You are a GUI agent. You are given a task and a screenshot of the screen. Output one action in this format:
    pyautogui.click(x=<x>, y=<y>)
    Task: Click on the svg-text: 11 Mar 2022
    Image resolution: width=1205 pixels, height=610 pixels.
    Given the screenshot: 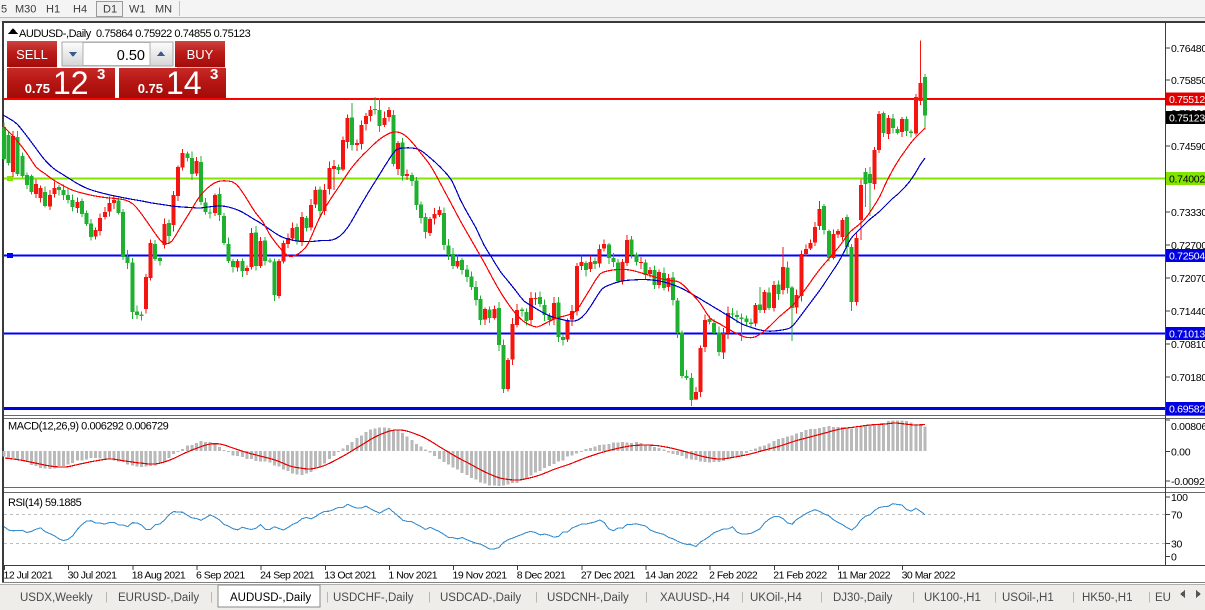 What is the action you would take?
    pyautogui.click(x=863, y=576)
    